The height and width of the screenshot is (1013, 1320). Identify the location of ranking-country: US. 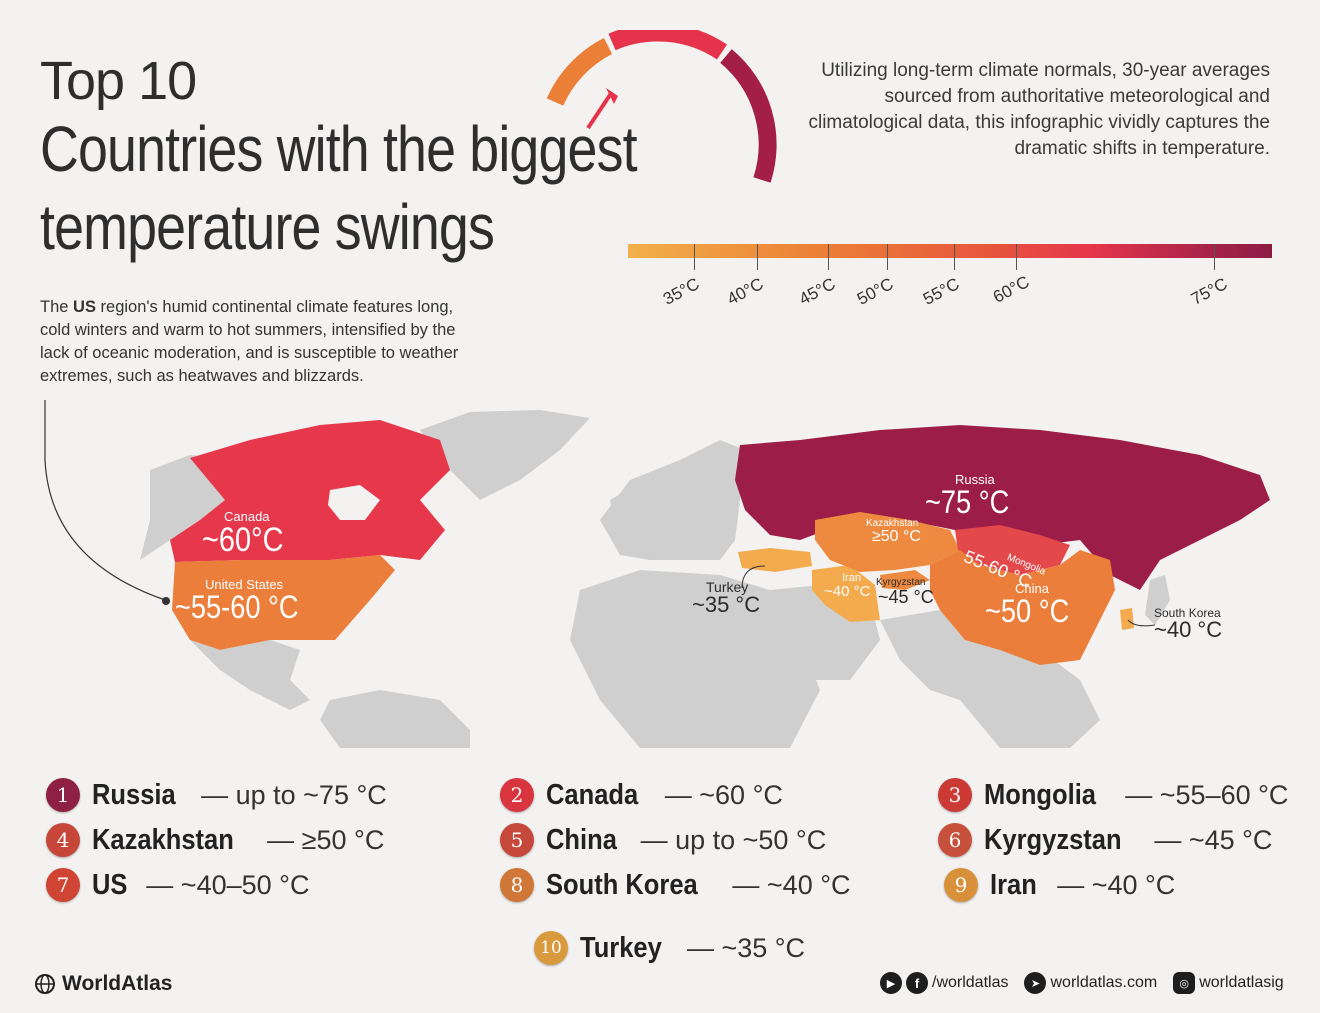
(110, 884).